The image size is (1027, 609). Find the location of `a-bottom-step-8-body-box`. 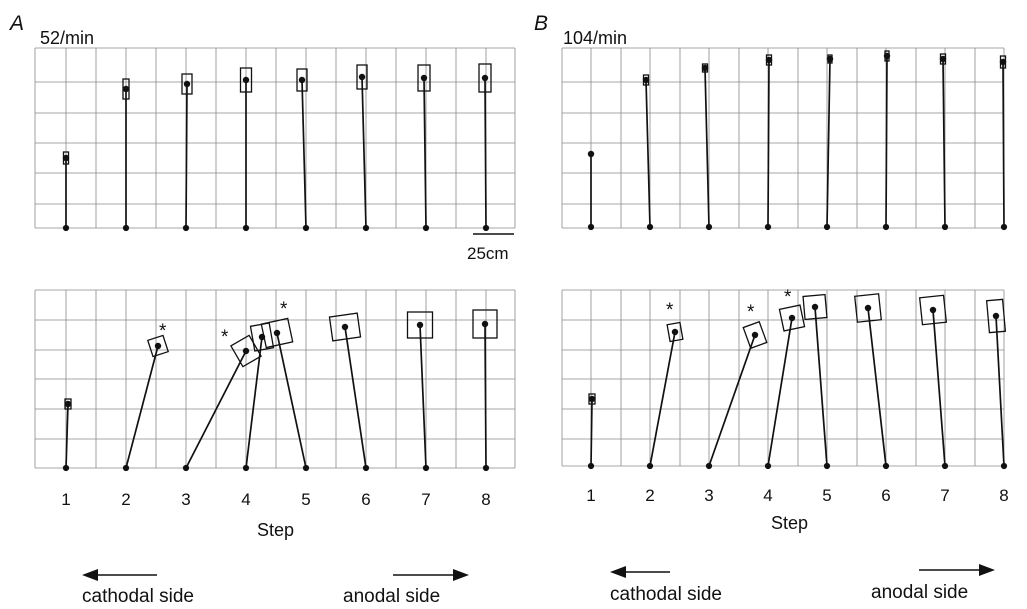

a-bottom-step-8-body-box is located at coordinates (485, 324).